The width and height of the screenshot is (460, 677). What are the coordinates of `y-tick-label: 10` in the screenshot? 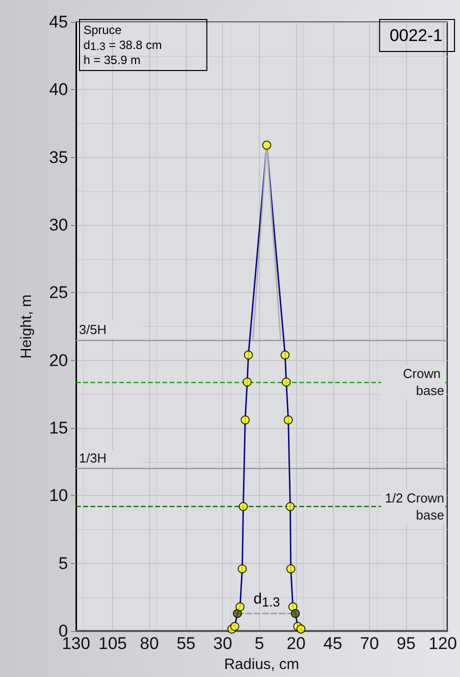 It's located at (58, 496).